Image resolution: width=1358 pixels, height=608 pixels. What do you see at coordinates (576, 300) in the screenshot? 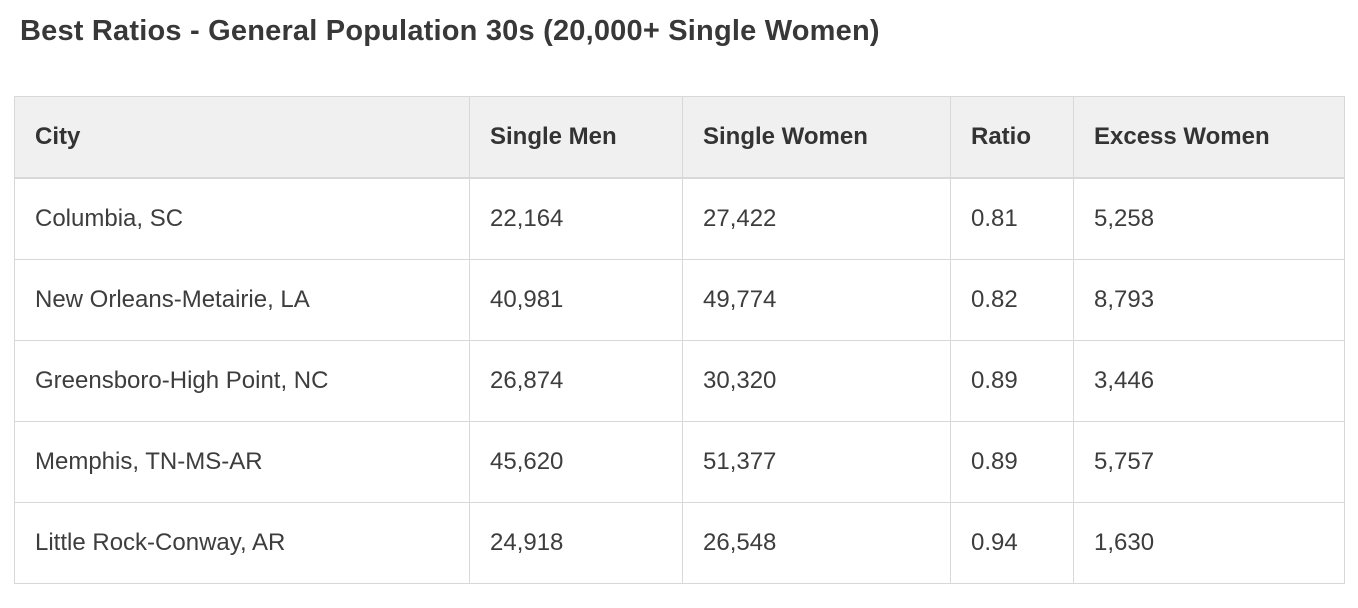
I see `cell-single-men: 40,981` at bounding box center [576, 300].